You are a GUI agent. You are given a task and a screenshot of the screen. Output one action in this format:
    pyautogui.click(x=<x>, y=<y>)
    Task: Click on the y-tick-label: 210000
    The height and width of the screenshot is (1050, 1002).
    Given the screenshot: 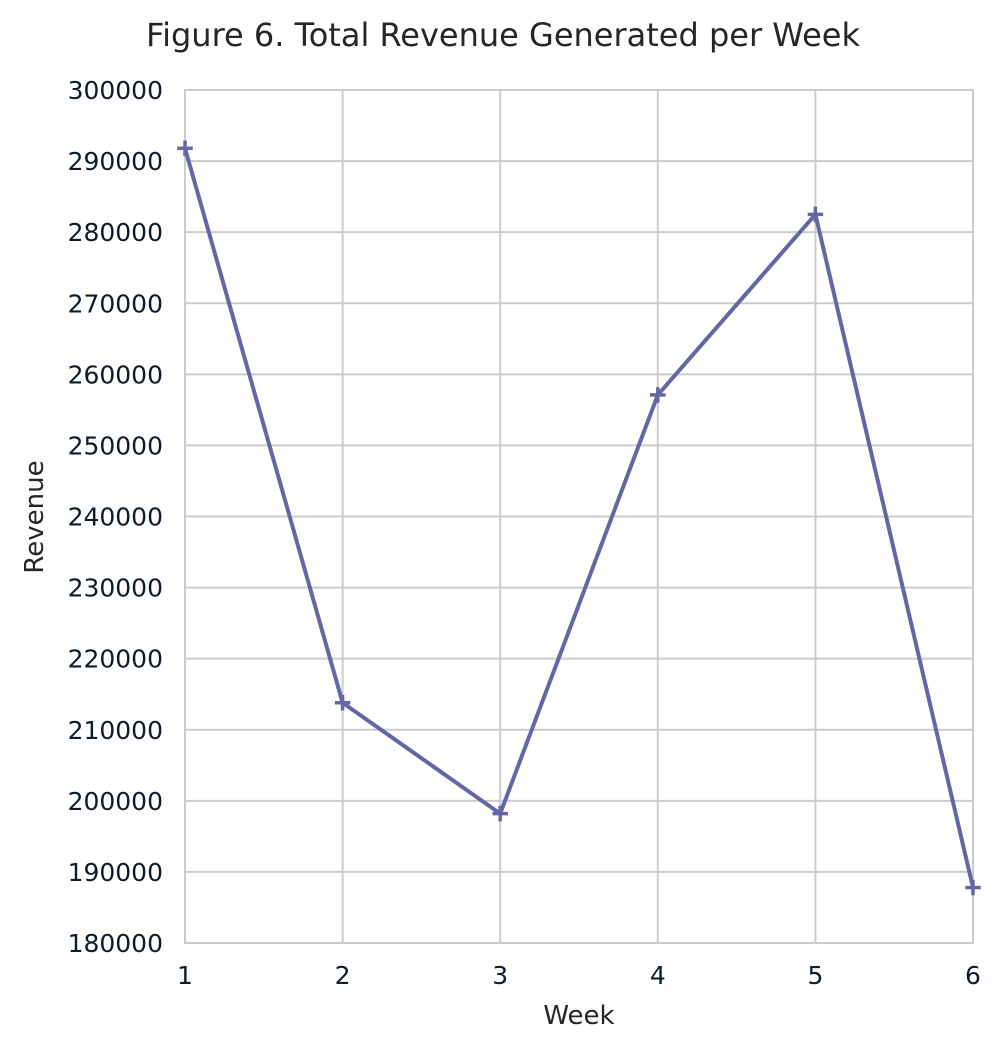 What is the action you would take?
    pyautogui.click(x=115, y=730)
    